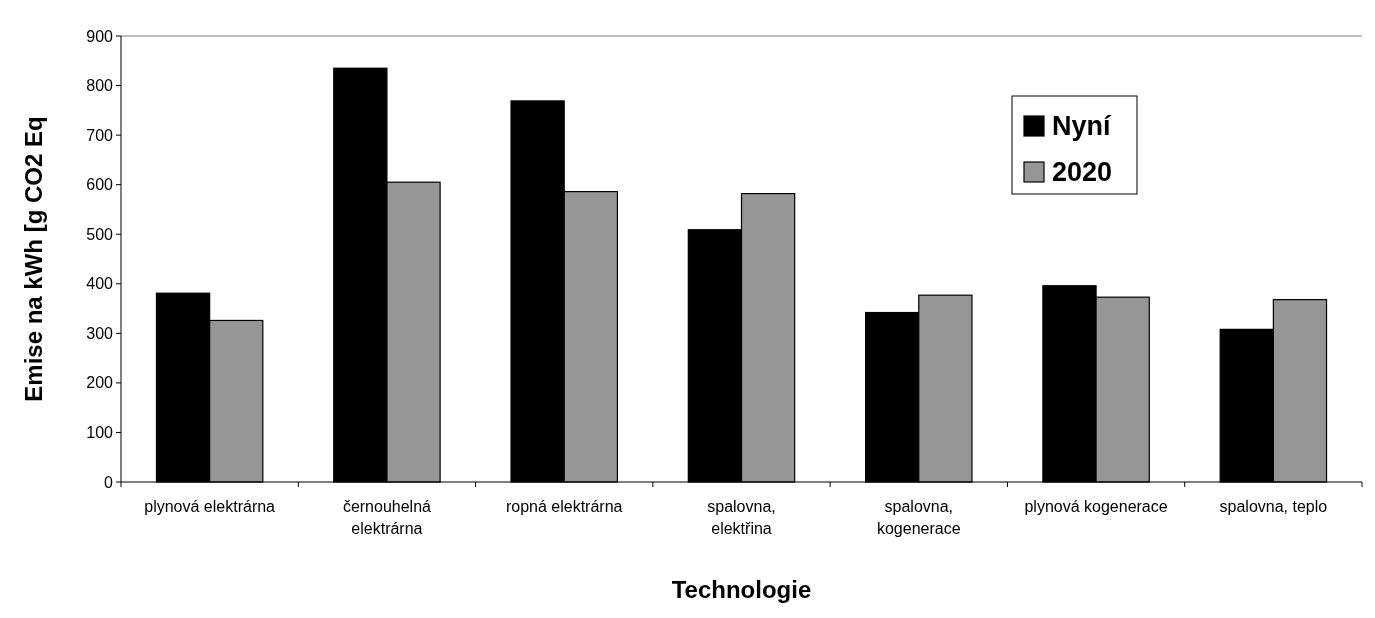 Image resolution: width=1375 pixels, height=618 pixels. Describe the element at coordinates (100, 234) in the screenshot. I see `y-tick-label: 500` at that location.